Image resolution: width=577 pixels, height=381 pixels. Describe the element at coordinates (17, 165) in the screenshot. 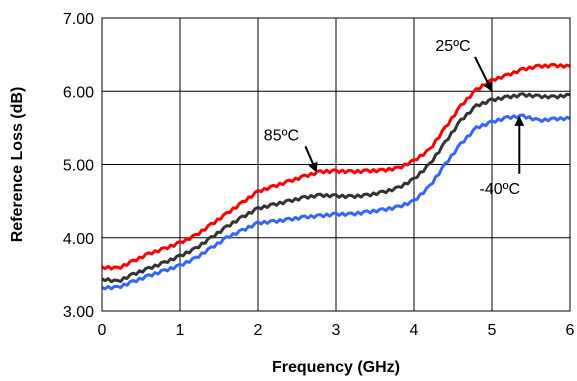

I see `y-axis-label: Reference Loss (dB)` at that location.